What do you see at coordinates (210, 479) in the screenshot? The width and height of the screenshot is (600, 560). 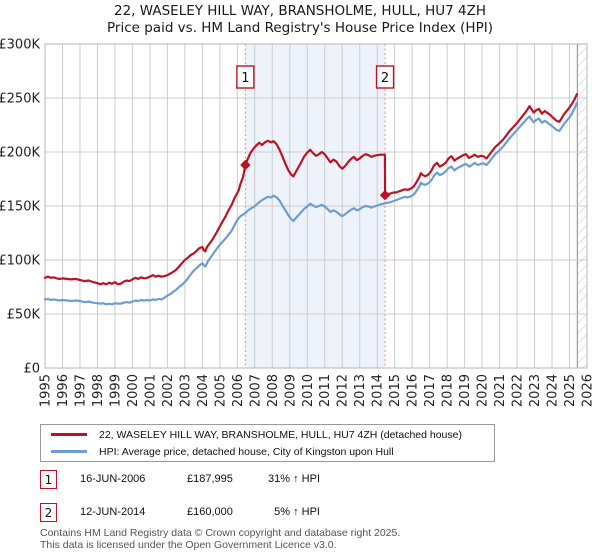 I see `sale-1-price: £187,995` at bounding box center [210, 479].